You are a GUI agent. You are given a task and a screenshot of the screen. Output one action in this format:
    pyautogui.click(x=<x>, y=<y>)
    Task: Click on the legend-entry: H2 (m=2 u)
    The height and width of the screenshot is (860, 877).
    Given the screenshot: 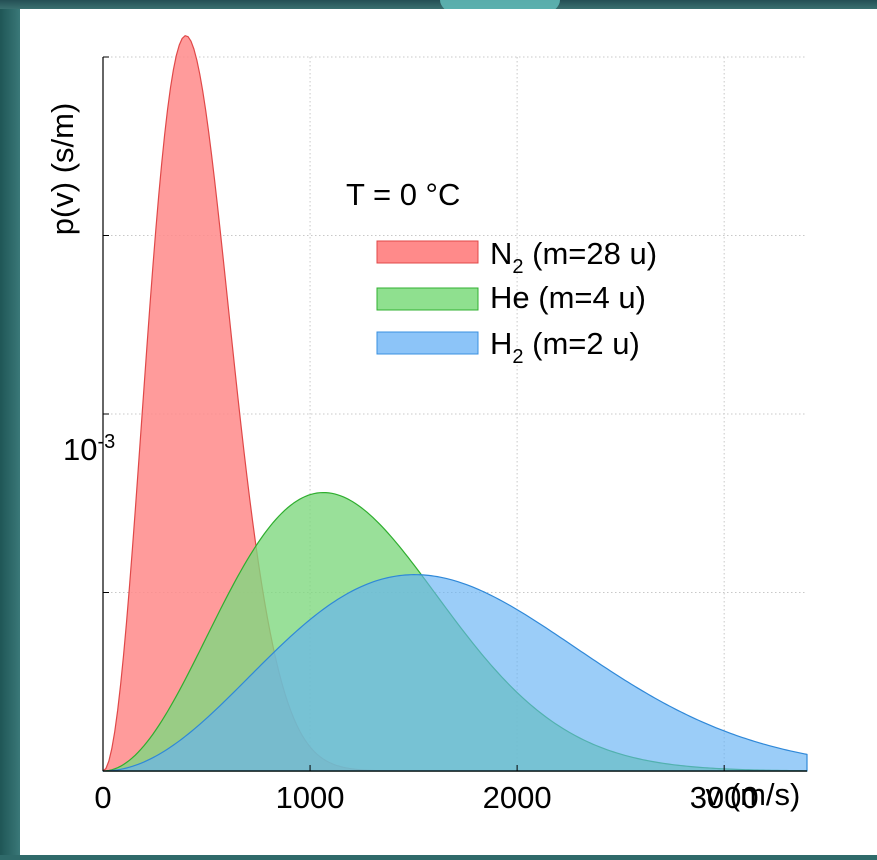 What is the action you would take?
    pyautogui.click(x=508, y=347)
    